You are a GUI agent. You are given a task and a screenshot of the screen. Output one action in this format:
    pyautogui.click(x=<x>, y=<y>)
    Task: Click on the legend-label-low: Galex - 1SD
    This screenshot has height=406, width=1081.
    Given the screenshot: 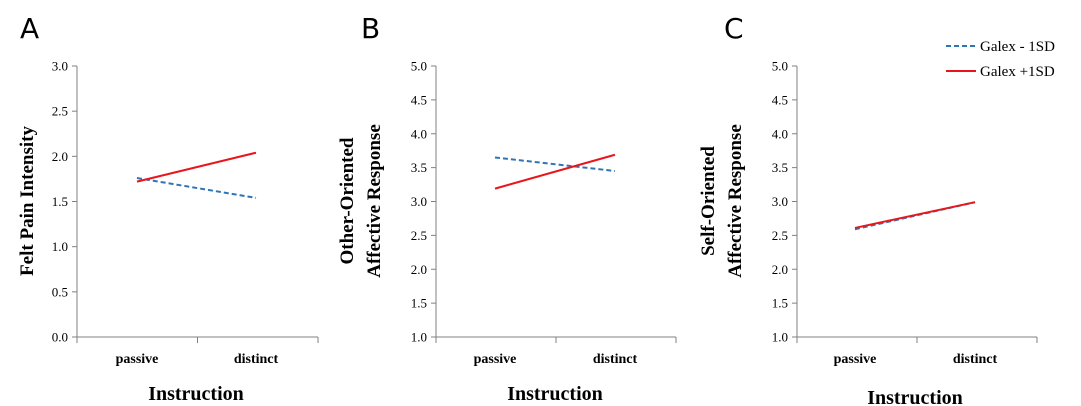 What is the action you would take?
    pyautogui.click(x=1017, y=47)
    